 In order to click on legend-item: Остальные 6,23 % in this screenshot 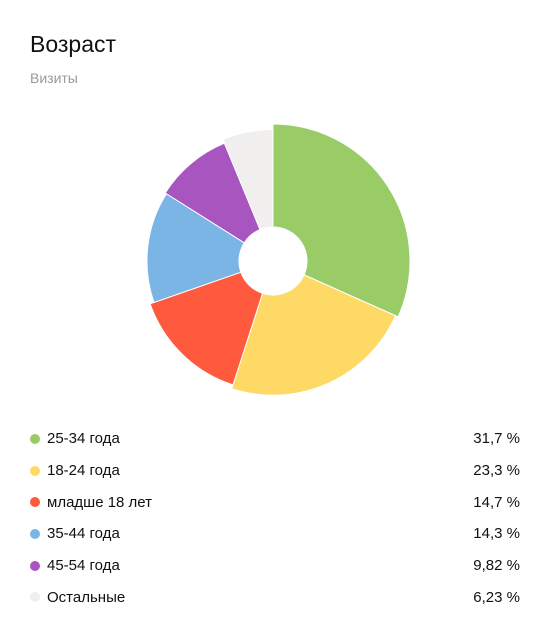, I will do `click(275, 597)`.